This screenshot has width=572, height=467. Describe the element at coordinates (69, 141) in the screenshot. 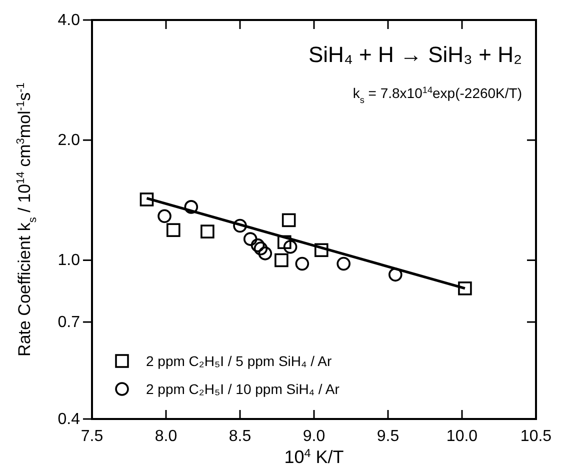

I see `y-tick-label: 2.0` at that location.